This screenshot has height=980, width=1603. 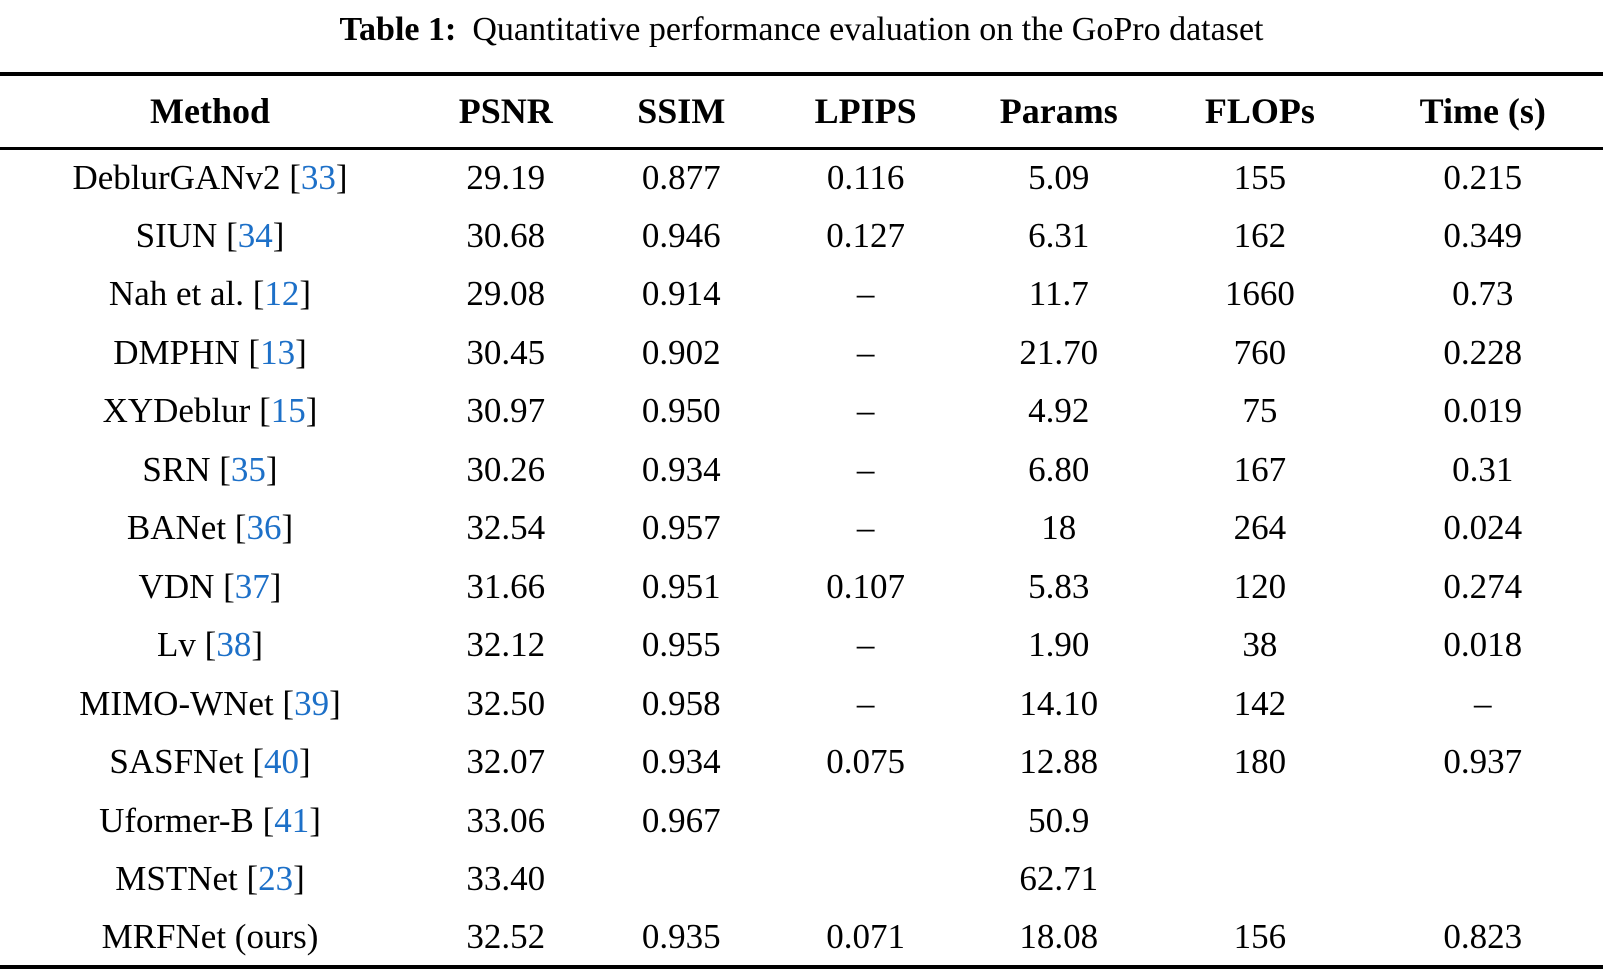 What do you see at coordinates (1260, 411) in the screenshot?
I see `flops-cell: 75` at bounding box center [1260, 411].